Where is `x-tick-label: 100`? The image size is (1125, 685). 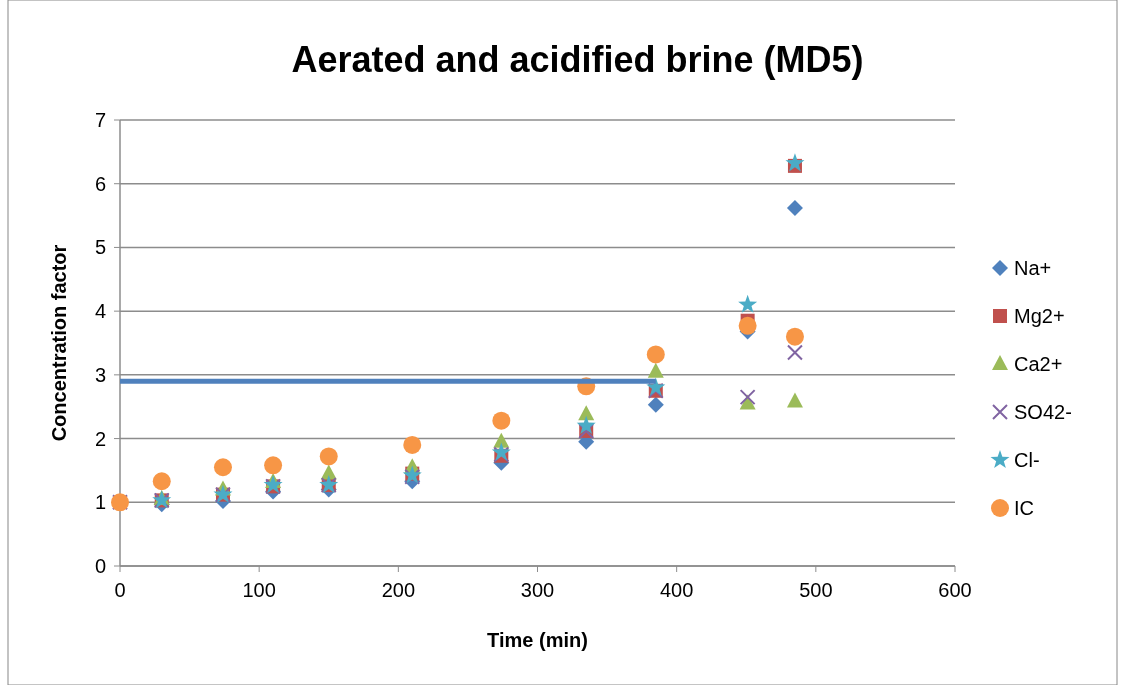
x-tick-label: 100 is located at coordinates (259, 590).